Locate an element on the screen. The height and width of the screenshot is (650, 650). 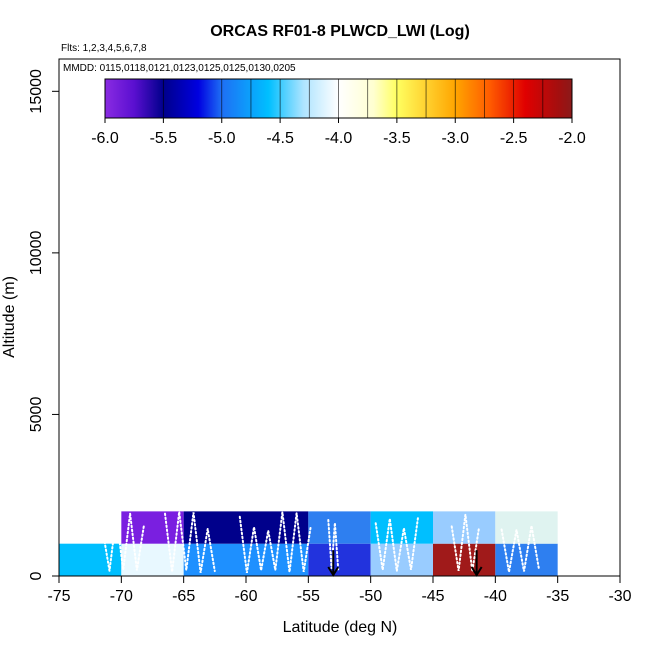
colorbar-tick-label: -3.5 is located at coordinates (397, 138).